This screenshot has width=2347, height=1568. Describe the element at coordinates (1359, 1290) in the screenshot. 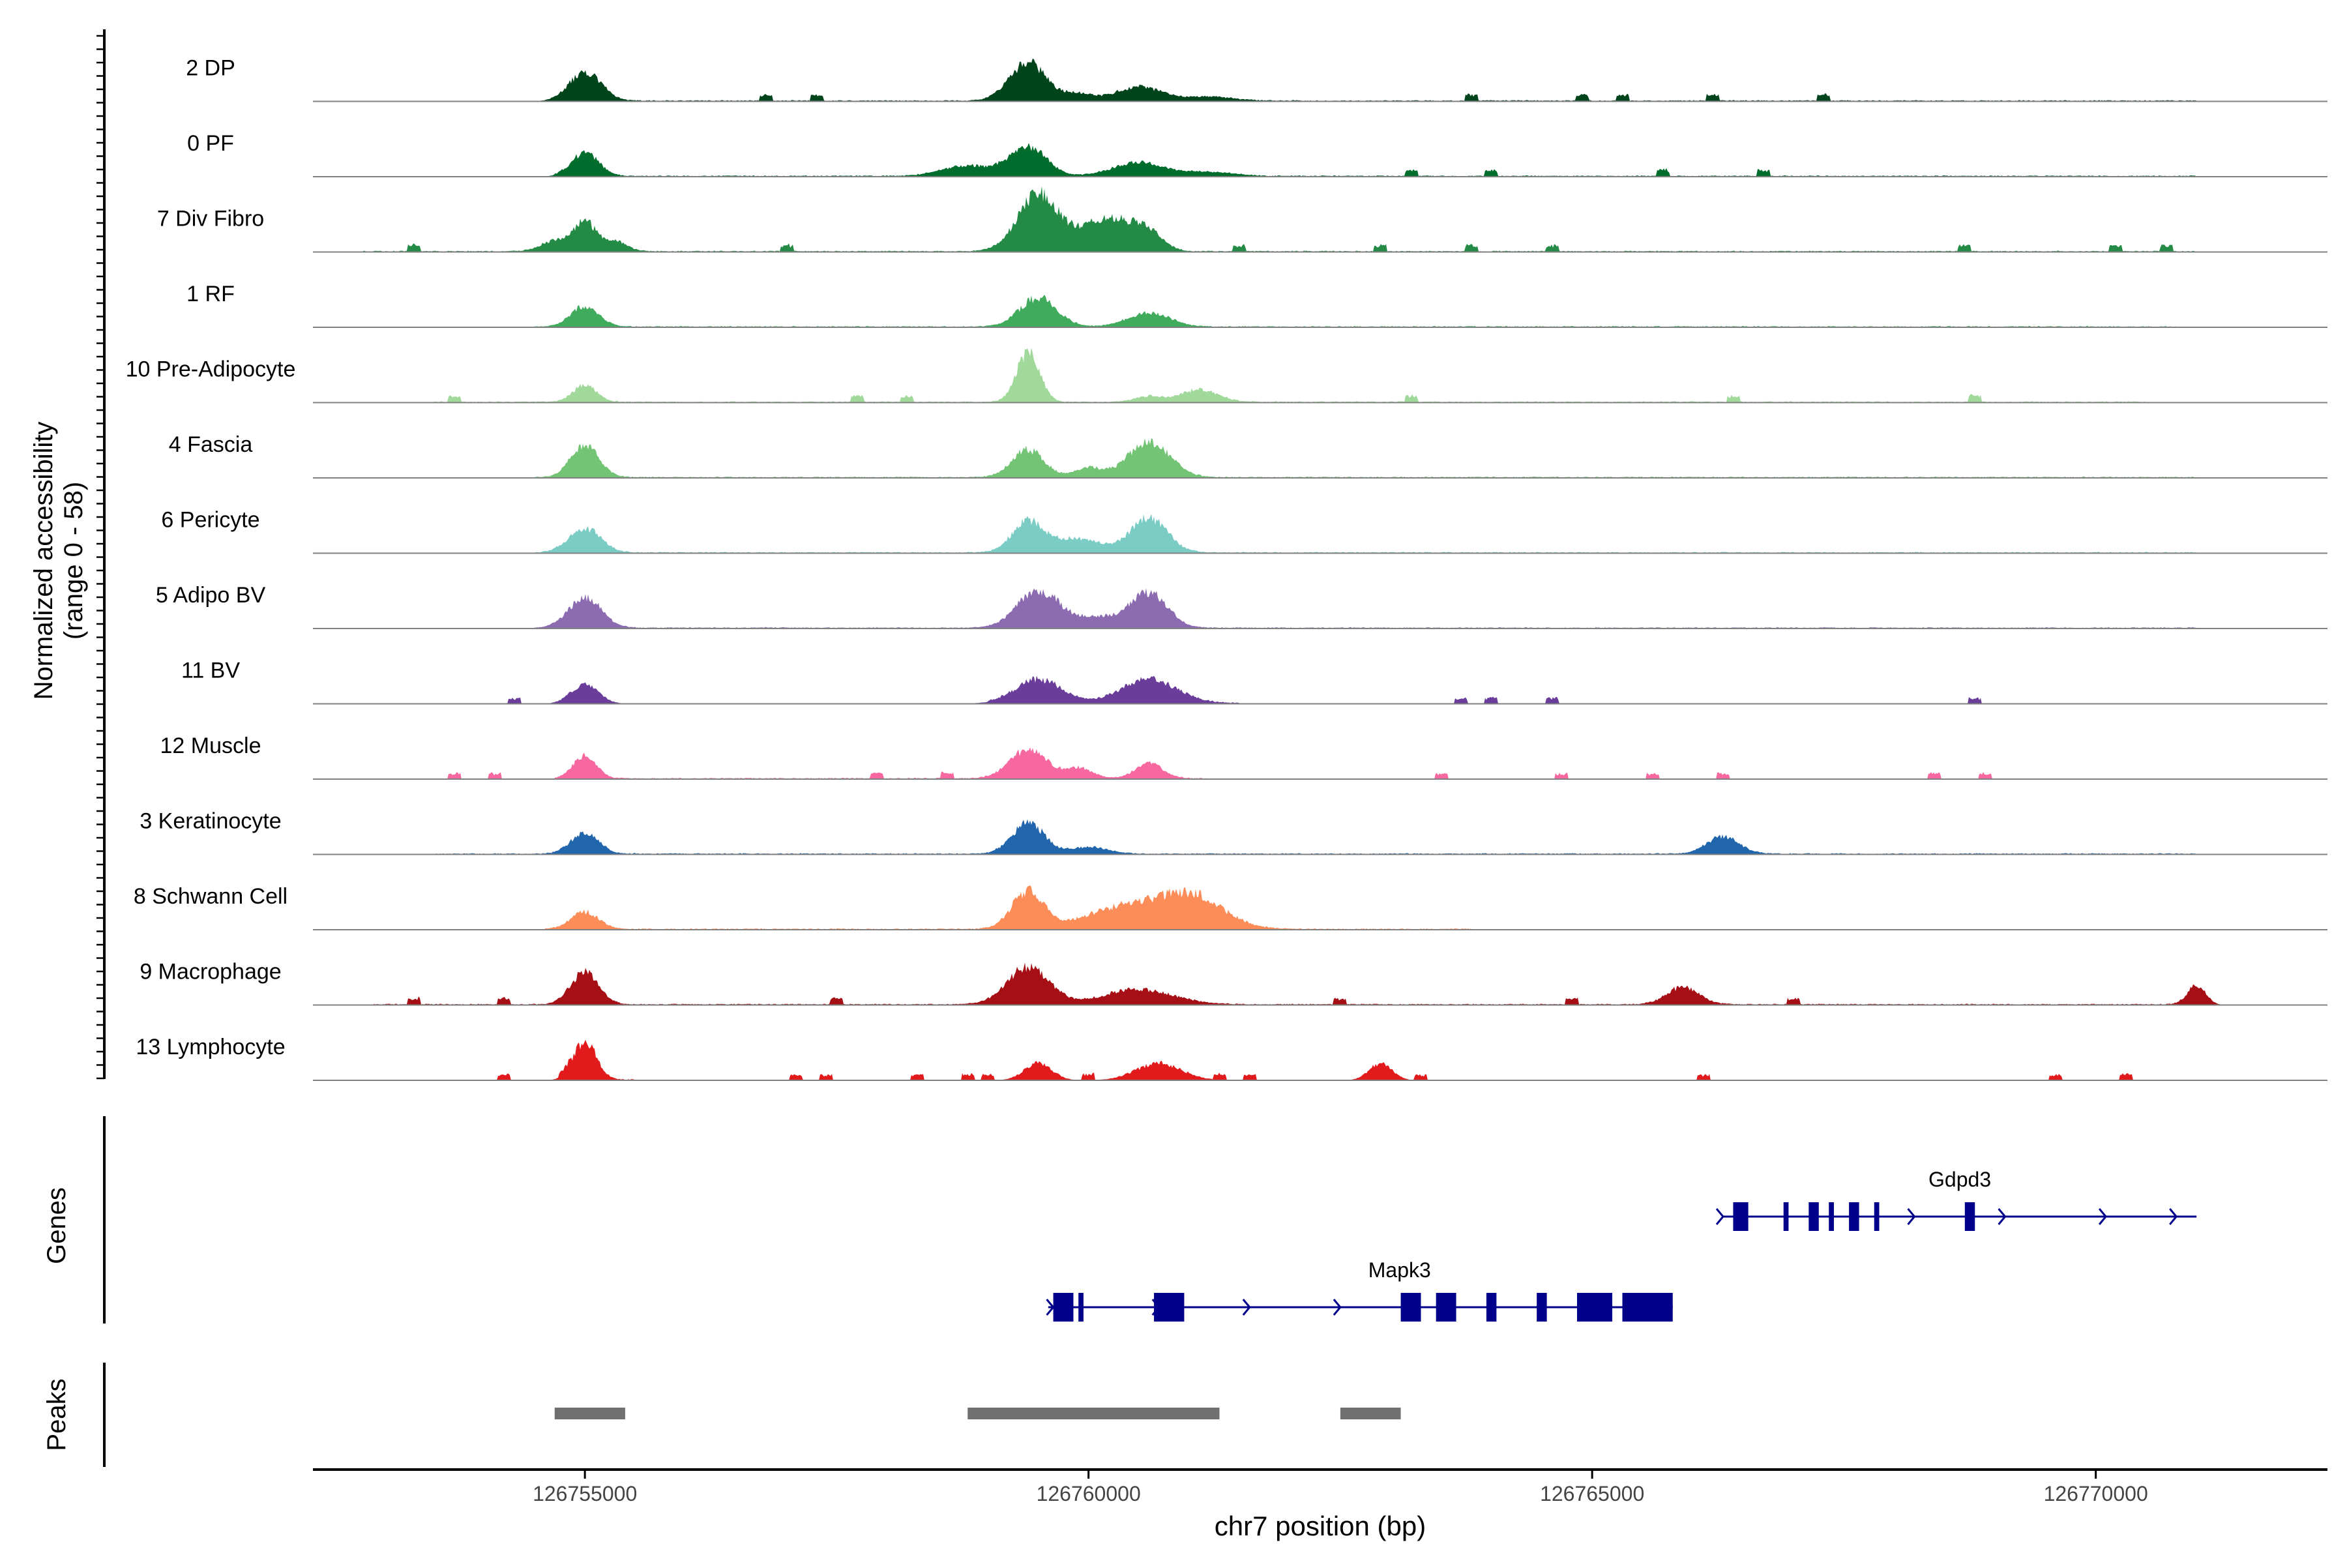

I see `gene-mapk3: Mapk3` at that location.